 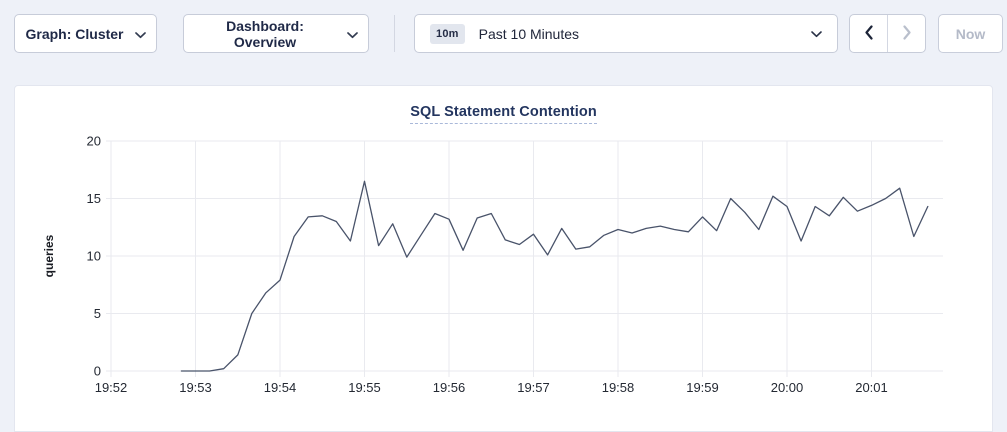 I want to click on time-nav-group, so click(x=887, y=33).